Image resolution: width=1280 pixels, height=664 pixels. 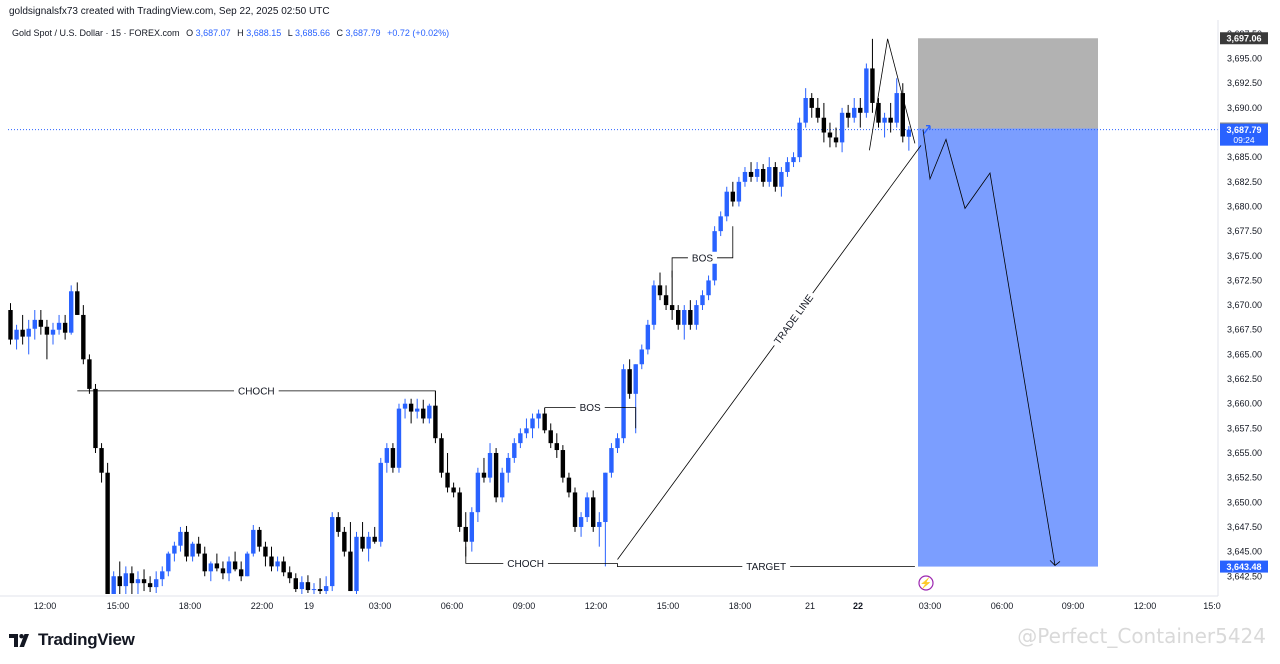 I want to click on target-line, so click(x=766, y=565).